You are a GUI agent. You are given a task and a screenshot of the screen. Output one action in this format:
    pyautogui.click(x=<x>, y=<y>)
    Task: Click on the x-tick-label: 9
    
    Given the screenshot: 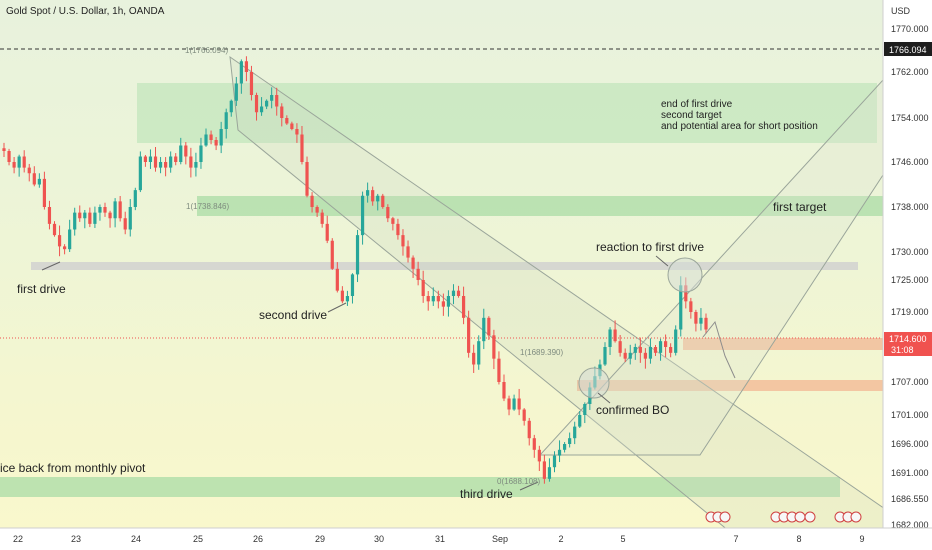 What is the action you would take?
    pyautogui.click(x=861, y=539)
    